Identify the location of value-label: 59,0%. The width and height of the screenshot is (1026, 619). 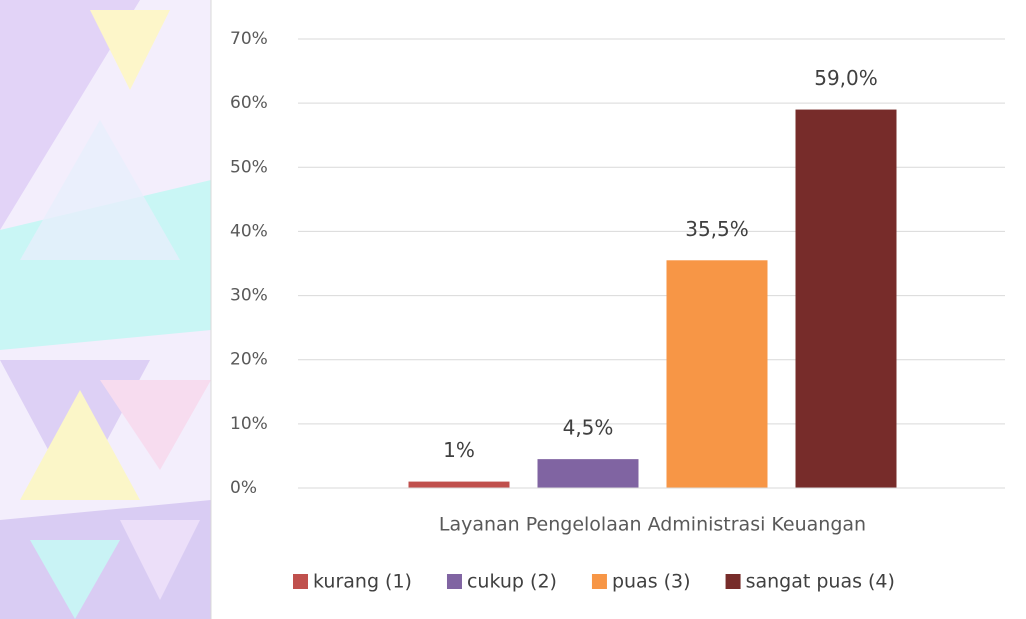
(846, 78).